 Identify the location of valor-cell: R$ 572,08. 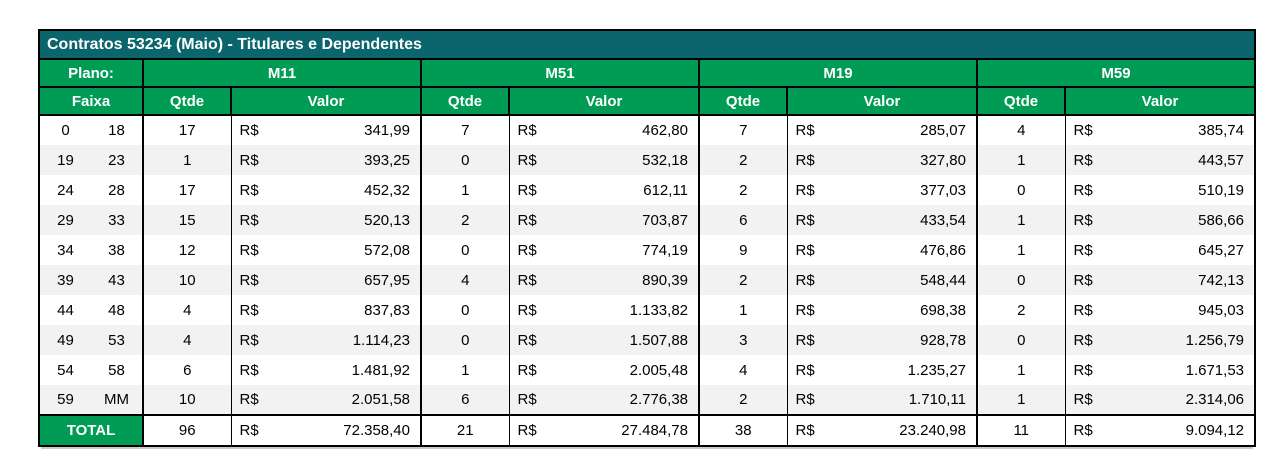
(326, 250).